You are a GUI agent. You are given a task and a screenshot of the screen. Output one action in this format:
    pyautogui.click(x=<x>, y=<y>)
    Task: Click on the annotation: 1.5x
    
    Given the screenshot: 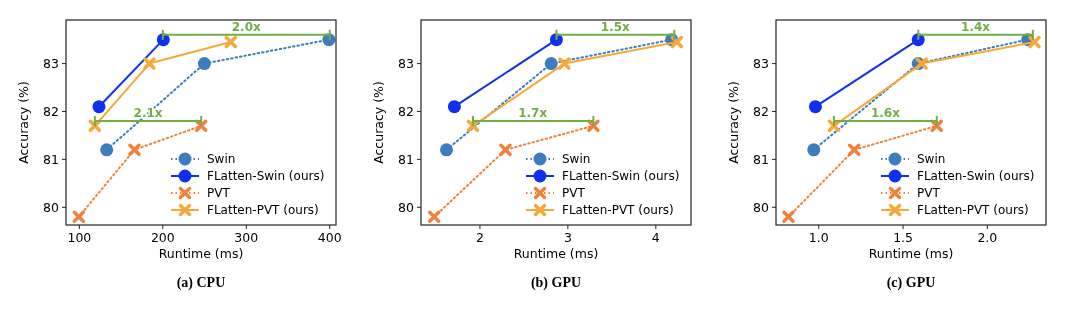 What is the action you would take?
    pyautogui.click(x=615, y=26)
    